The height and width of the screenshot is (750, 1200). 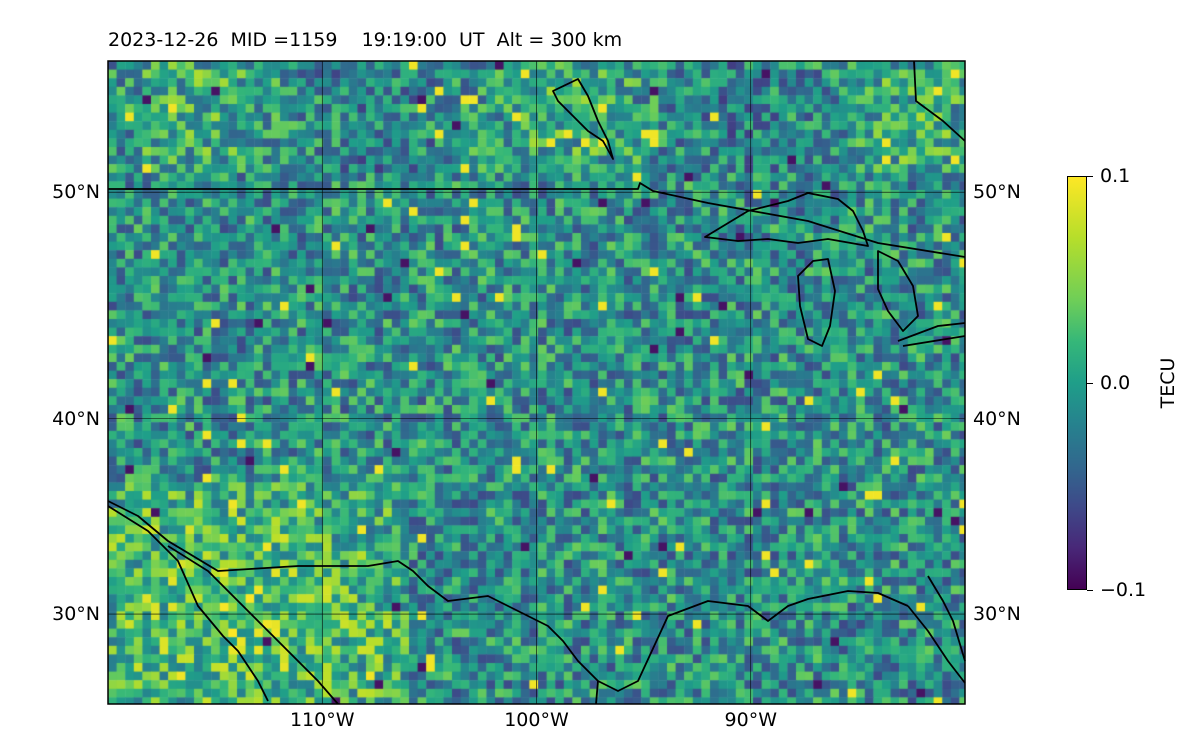 What do you see at coordinates (536, 720) in the screenshot?
I see `lon-tick-label: 100°W` at bounding box center [536, 720].